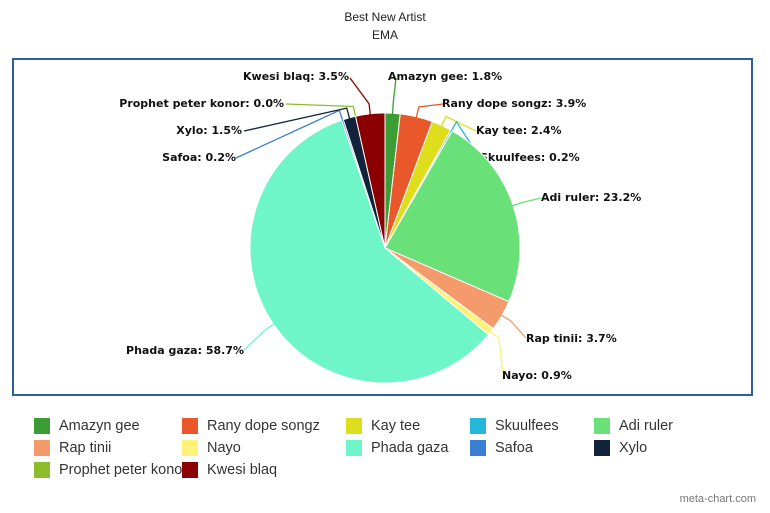  I want to click on data-label-prophet-peter-konor: Prophet peter konor: 0.0%, so click(201, 103).